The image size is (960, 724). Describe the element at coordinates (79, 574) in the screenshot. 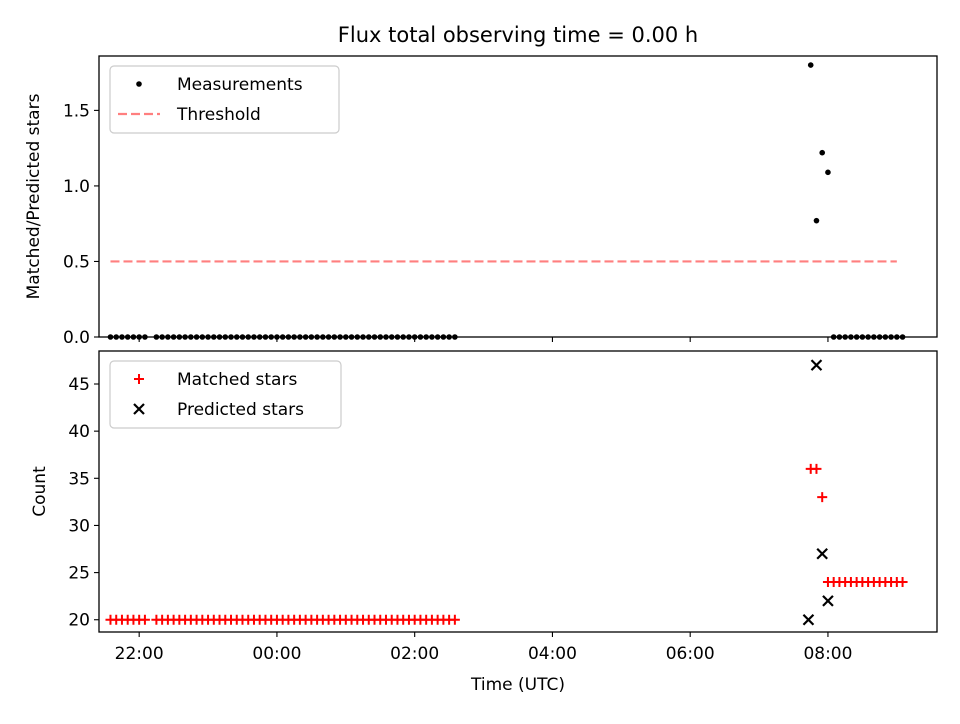

I see `y-tick-label: 25` at that location.